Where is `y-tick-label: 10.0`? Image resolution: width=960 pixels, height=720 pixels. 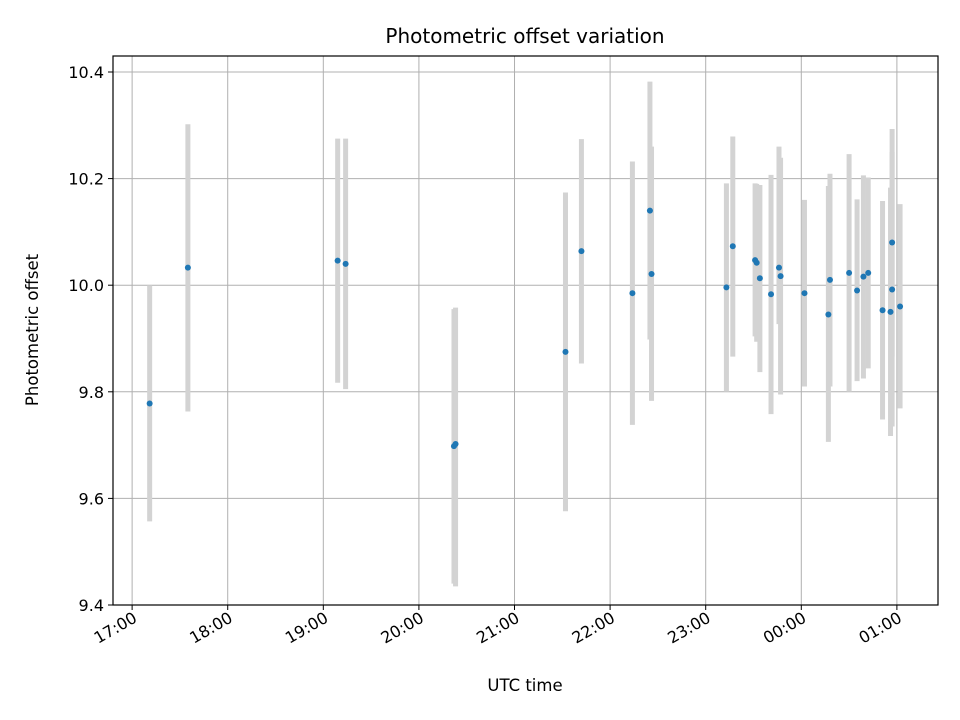 y-tick-label: 10.0 is located at coordinates (86, 285).